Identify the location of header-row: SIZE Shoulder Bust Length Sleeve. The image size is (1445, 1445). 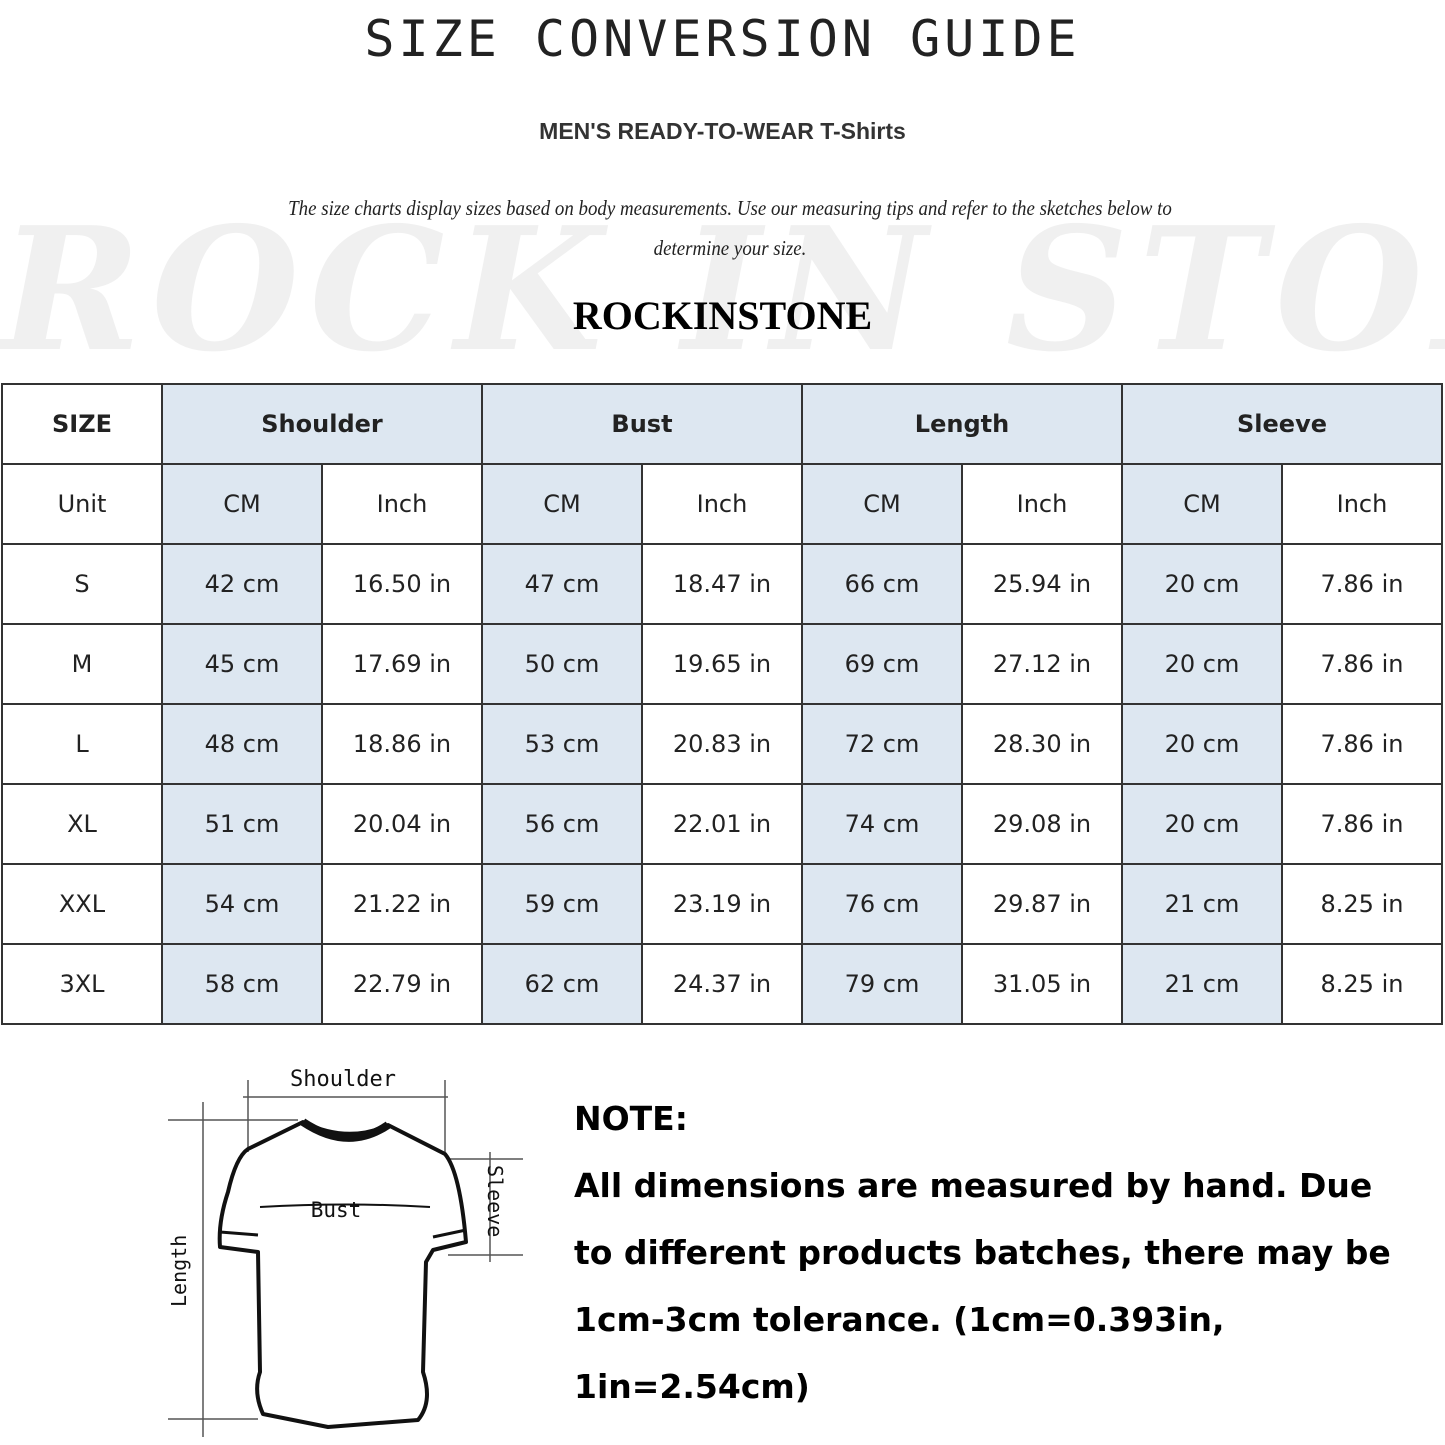
(722, 424).